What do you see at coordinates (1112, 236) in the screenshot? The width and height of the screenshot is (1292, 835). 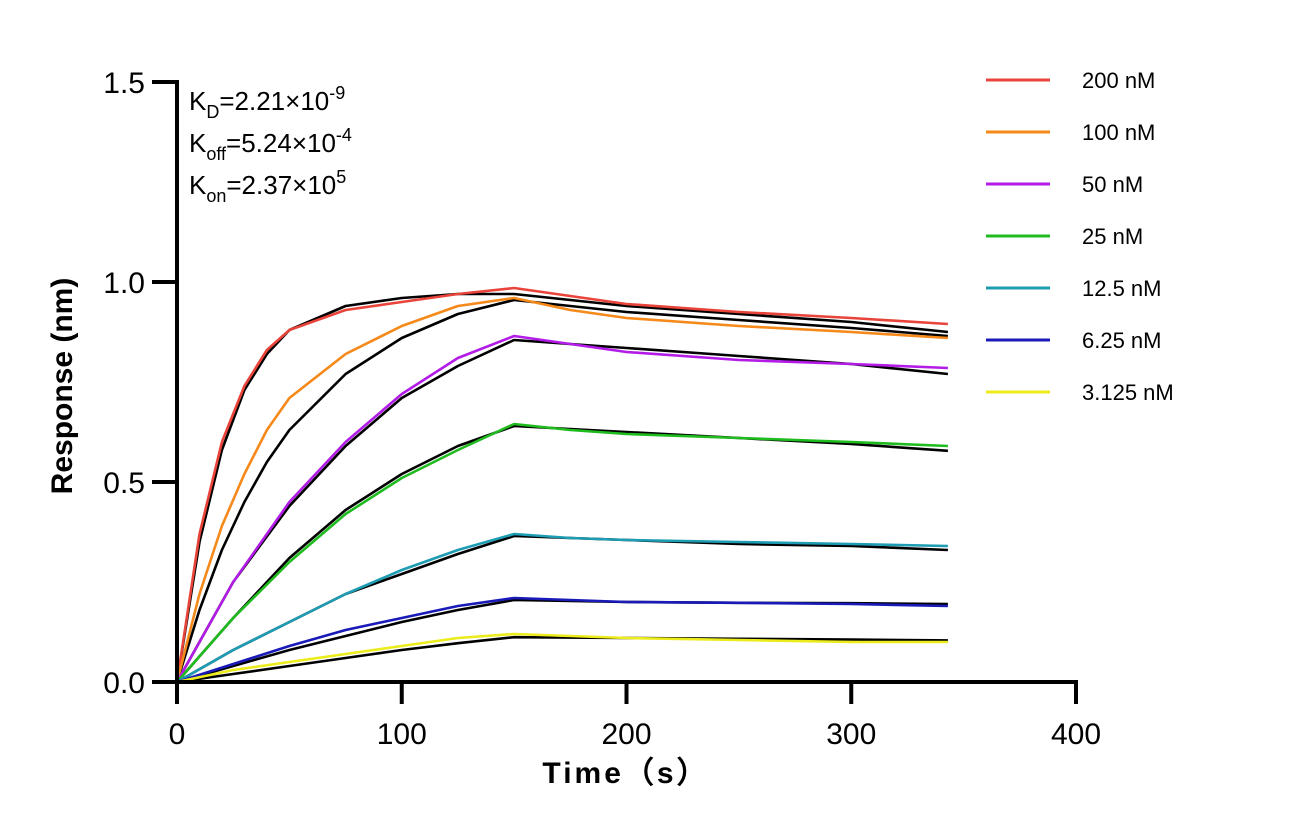 I see `legend-label: 25 nM` at bounding box center [1112, 236].